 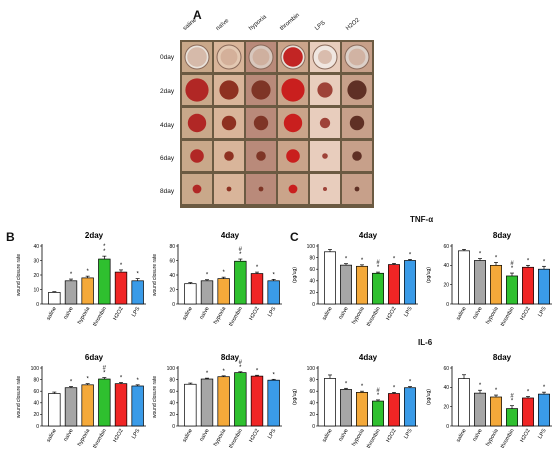 I want to click on il6-title: IL-6, so click(x=425, y=342).